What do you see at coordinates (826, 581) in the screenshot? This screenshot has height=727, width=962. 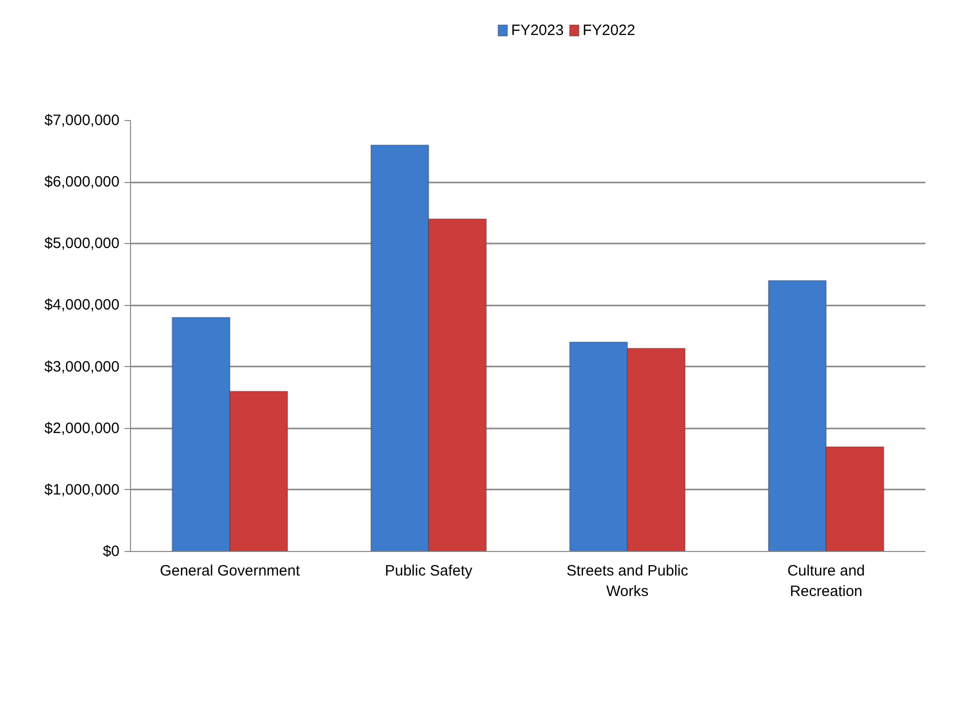 I see `x-tick-label: Culture and Recreation` at bounding box center [826, 581].